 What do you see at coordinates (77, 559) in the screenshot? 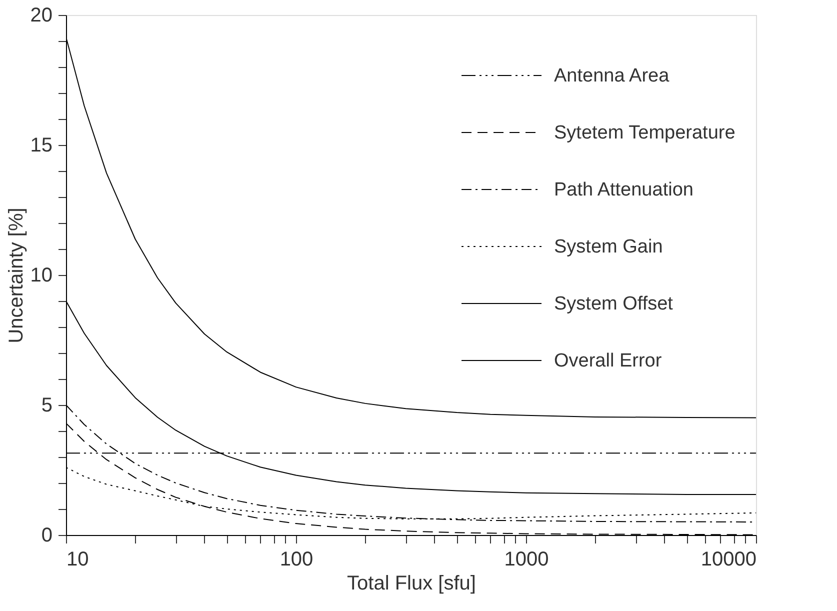
I see `x-tick-label: 10` at bounding box center [77, 559].